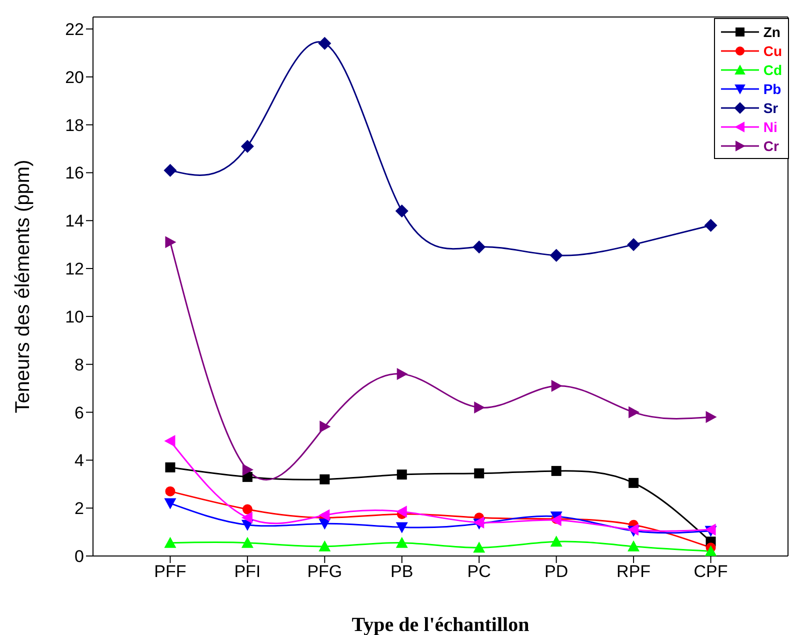 This screenshot has width=793, height=635. Describe the element at coordinates (74, 30) in the screenshot. I see `y-tick-label: 22` at that location.